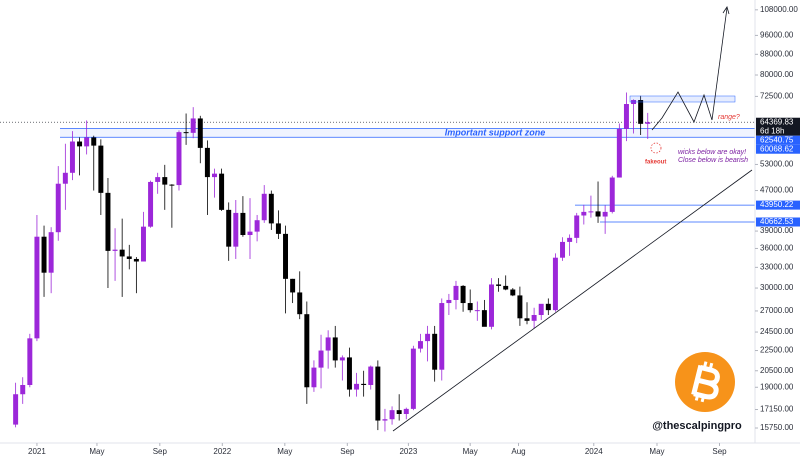 The width and height of the screenshot is (800, 460). Describe the element at coordinates (347, 451) in the screenshot. I see `x-tick-label: Sep` at that location.